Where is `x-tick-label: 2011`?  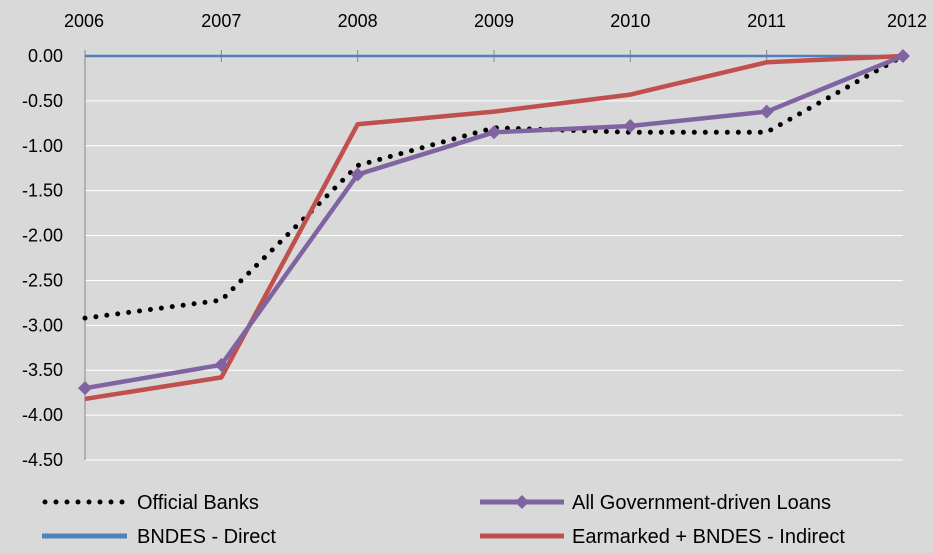 x-tick-label: 2011 is located at coordinates (766, 21).